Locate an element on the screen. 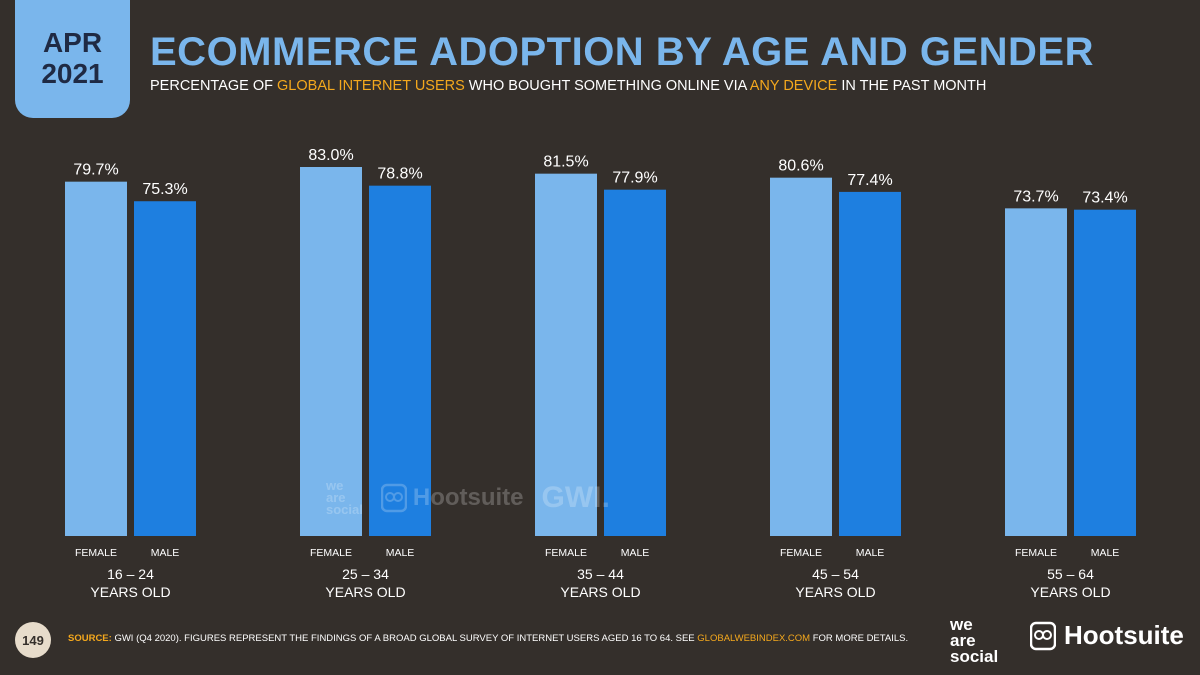  watermark-hootsuite: Hootsuite is located at coordinates (452, 498).